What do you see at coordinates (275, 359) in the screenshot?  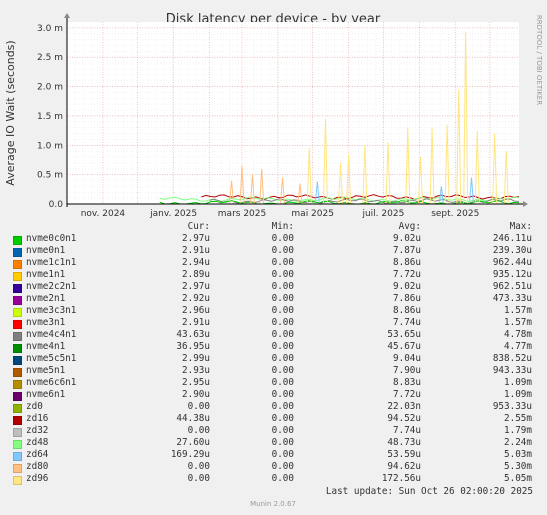 I see `legend-row: nvme5c5n1 2.99u 0.00 9.04u 838.52u` at bounding box center [275, 359].